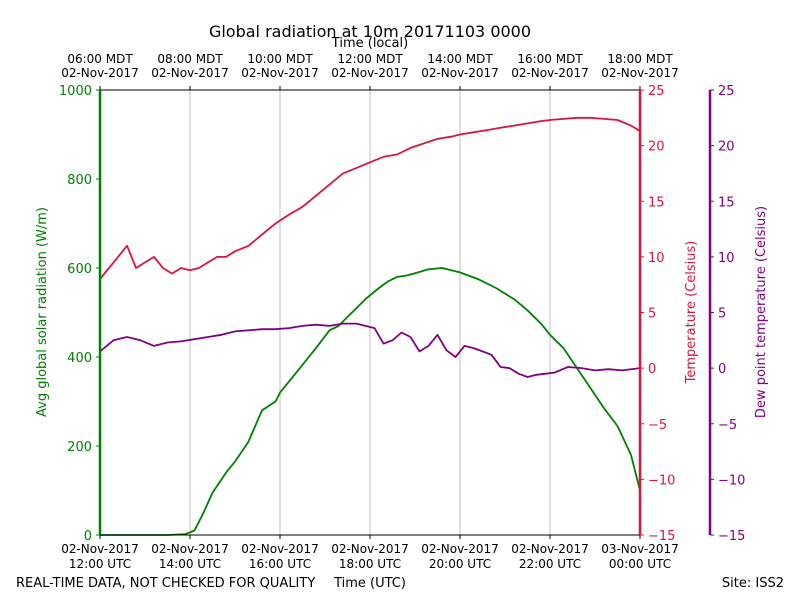 Image resolution: width=800 pixels, height=600 pixels. Describe the element at coordinates (42, 312) in the screenshot. I see `y-left-axis-label: Avg global solar radiation (W/m)` at that location.